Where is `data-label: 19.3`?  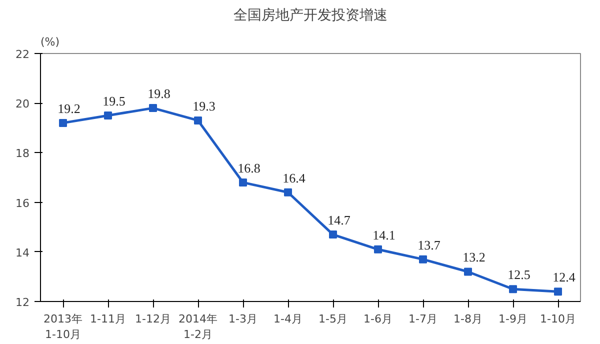 data-label: 19.3 is located at coordinates (204, 106).